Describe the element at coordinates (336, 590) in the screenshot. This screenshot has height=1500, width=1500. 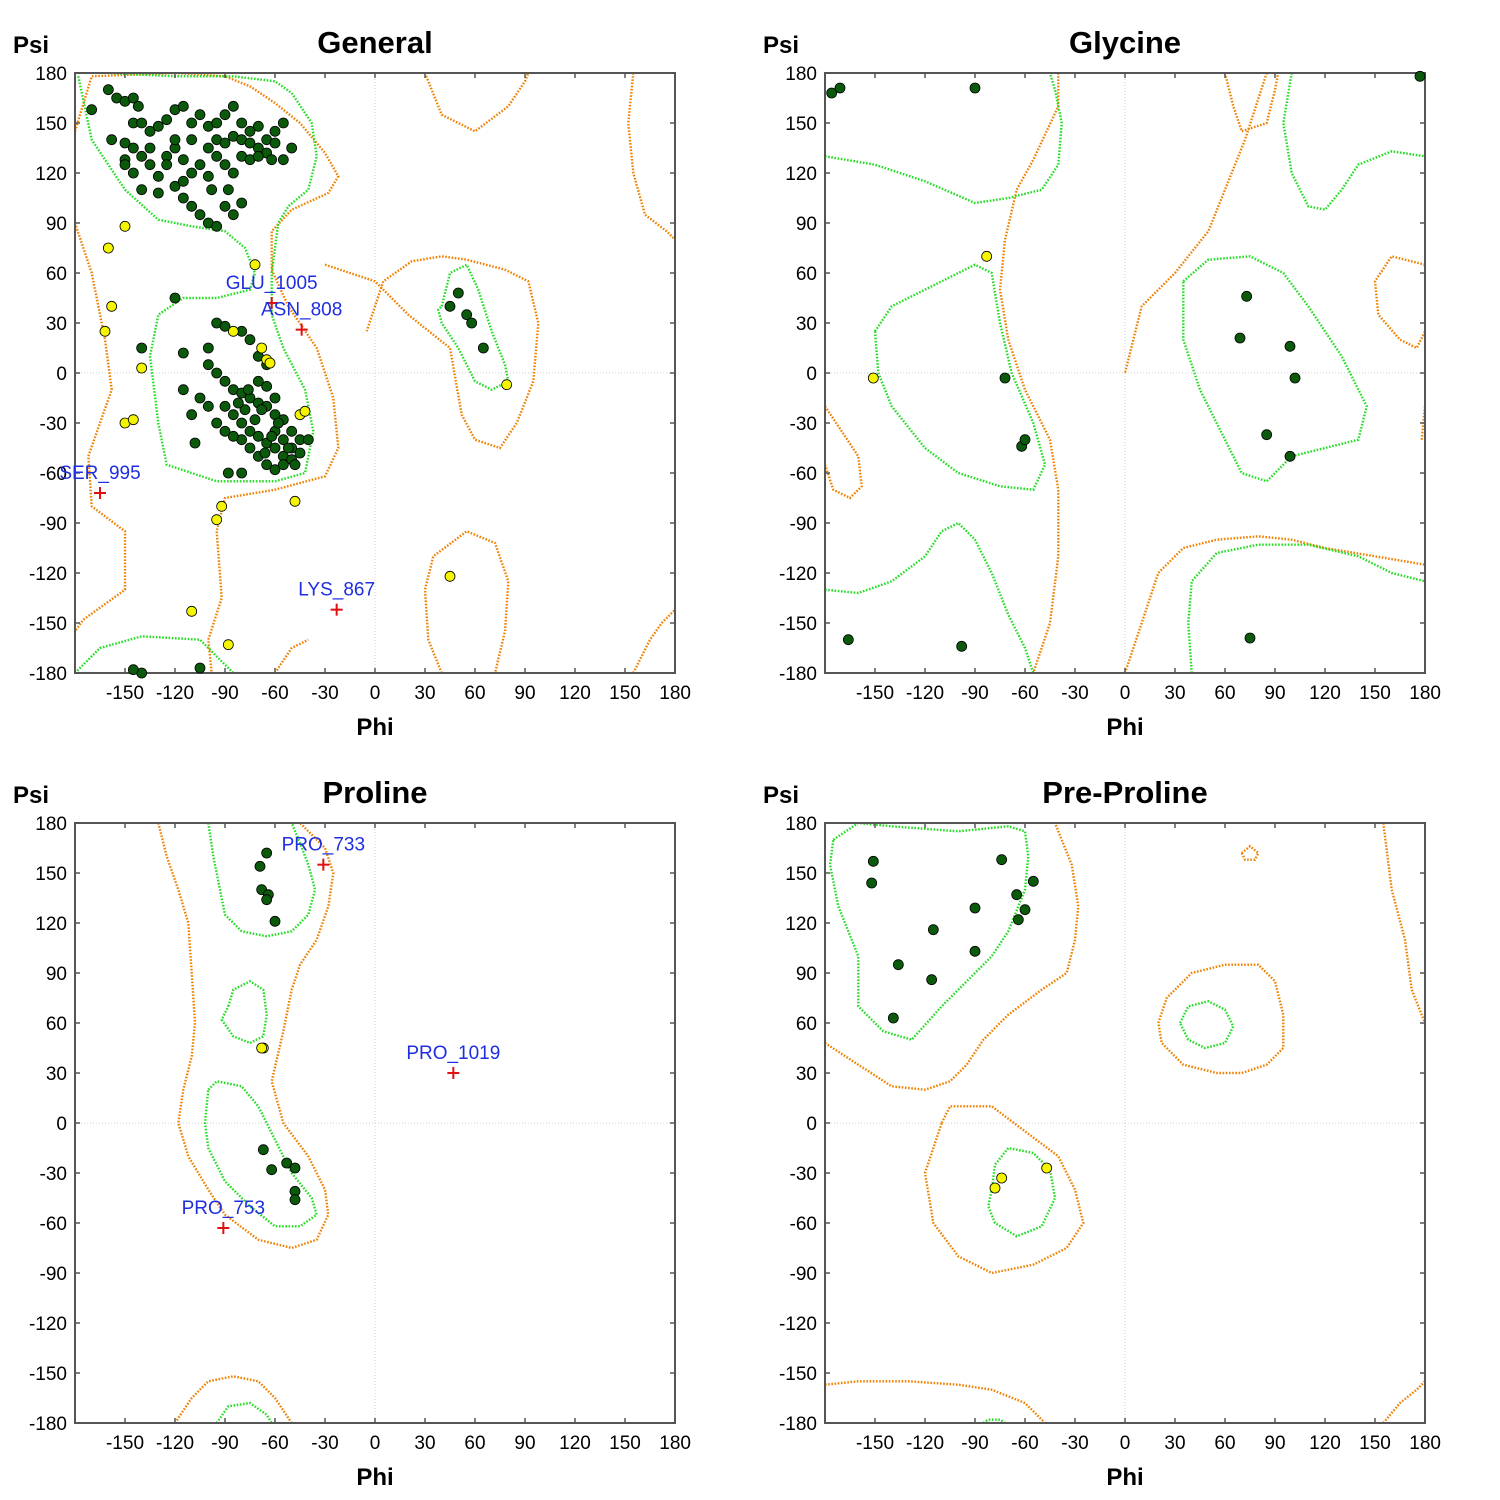
I see `outlier-label: LYS_867` at that location.